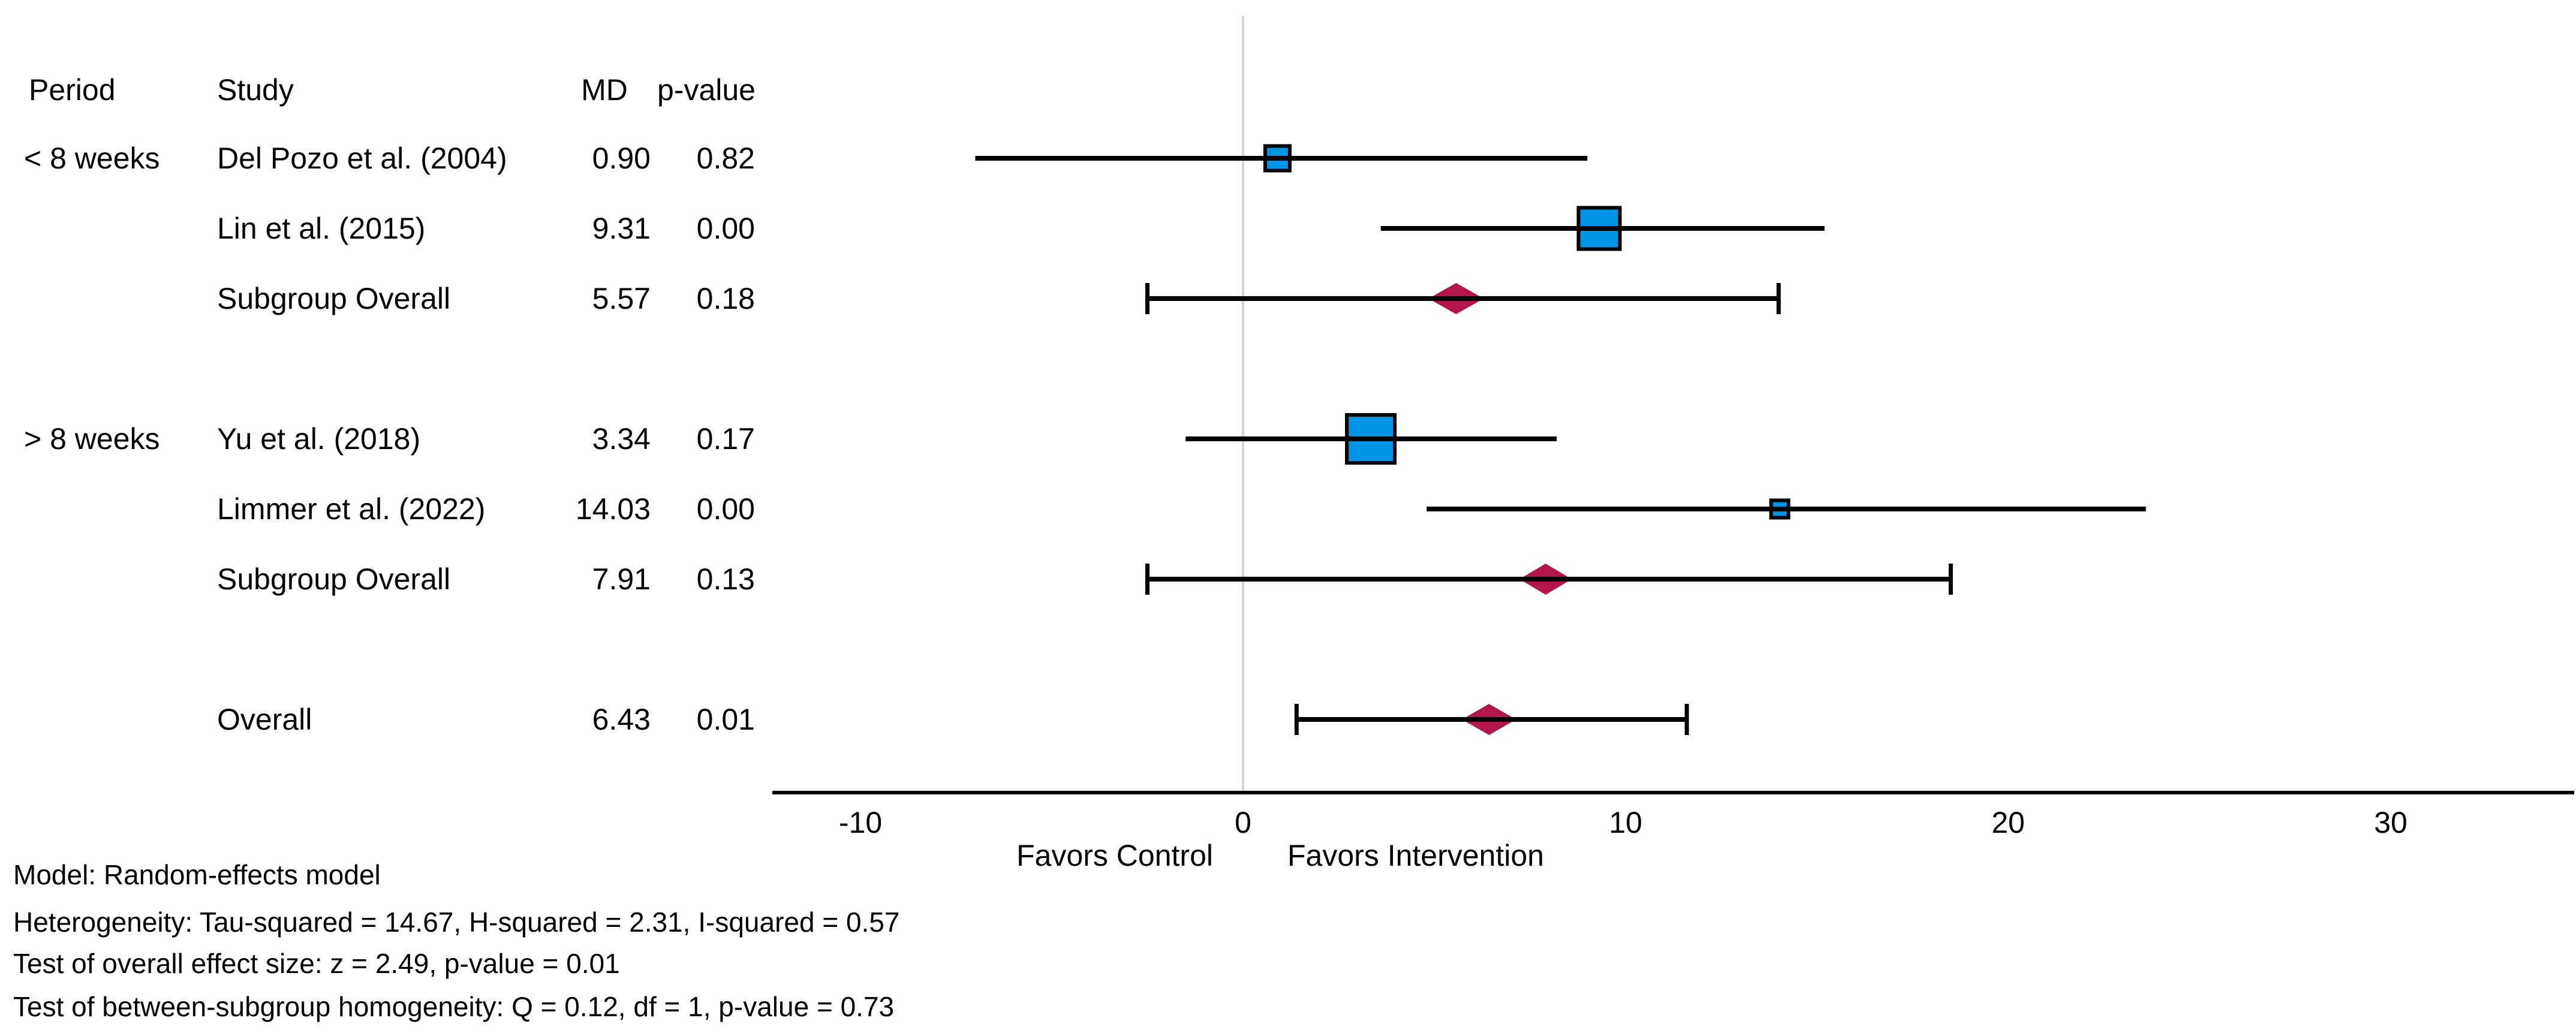 Image resolution: width=2576 pixels, height=1036 pixels. I want to click on column-header-period: Period, so click(72, 90).